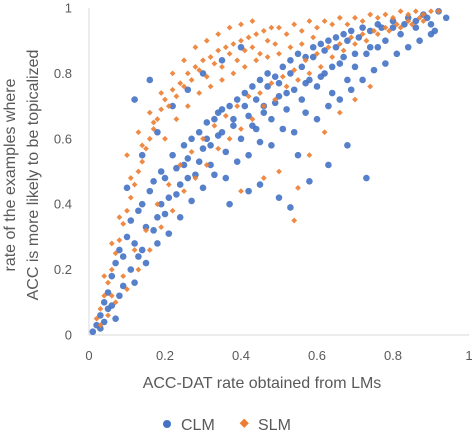  I want to click on y-tick-label: 0, so click(68, 335).